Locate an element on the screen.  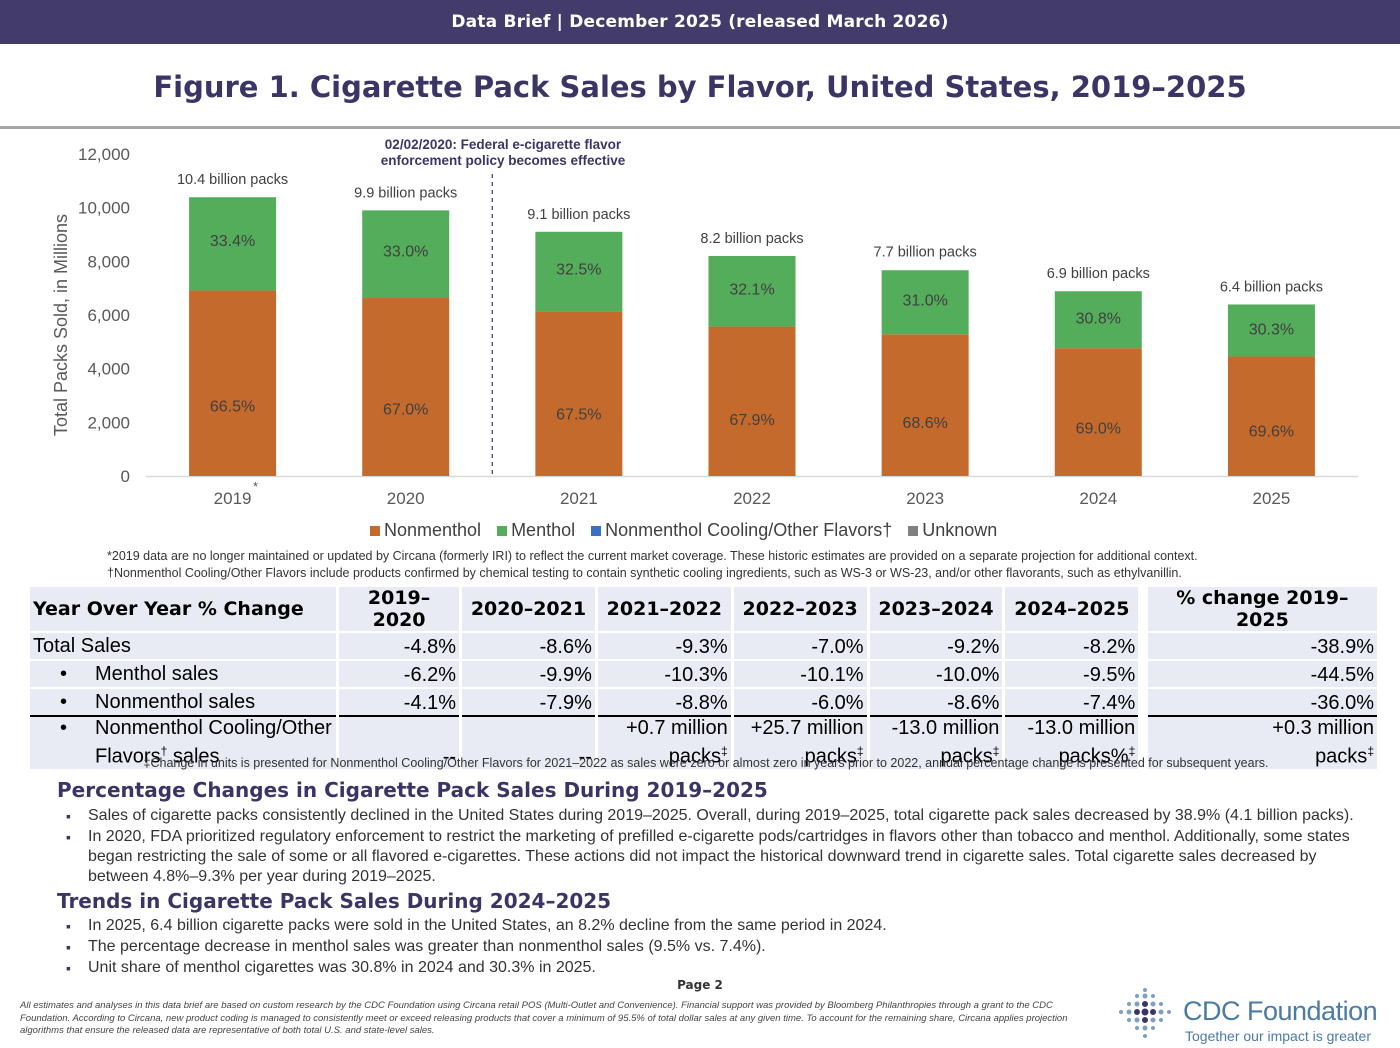
table-header-cell: 2022–2023 is located at coordinates (801, 610).